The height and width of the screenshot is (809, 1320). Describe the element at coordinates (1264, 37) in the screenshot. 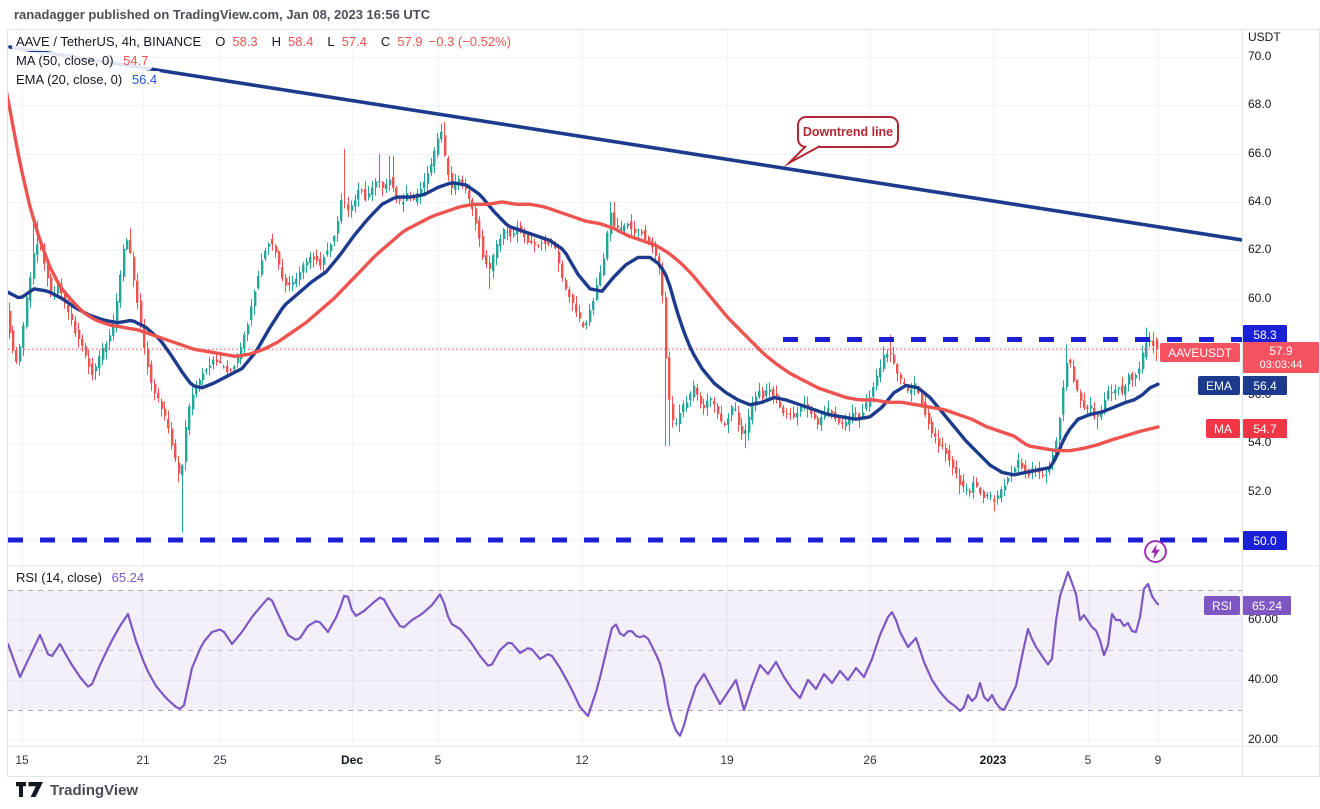

I see `price-axis-label: USDT` at that location.